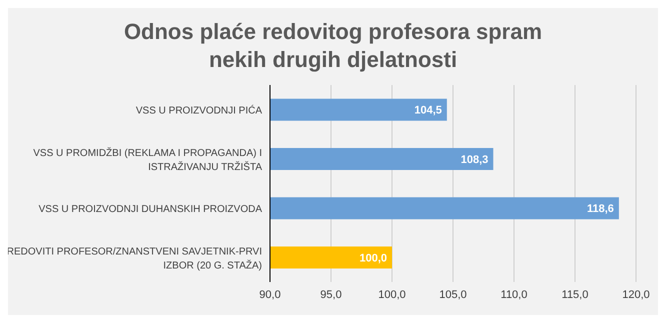  I want to click on x-tick-label: 95,0, so click(331, 294).